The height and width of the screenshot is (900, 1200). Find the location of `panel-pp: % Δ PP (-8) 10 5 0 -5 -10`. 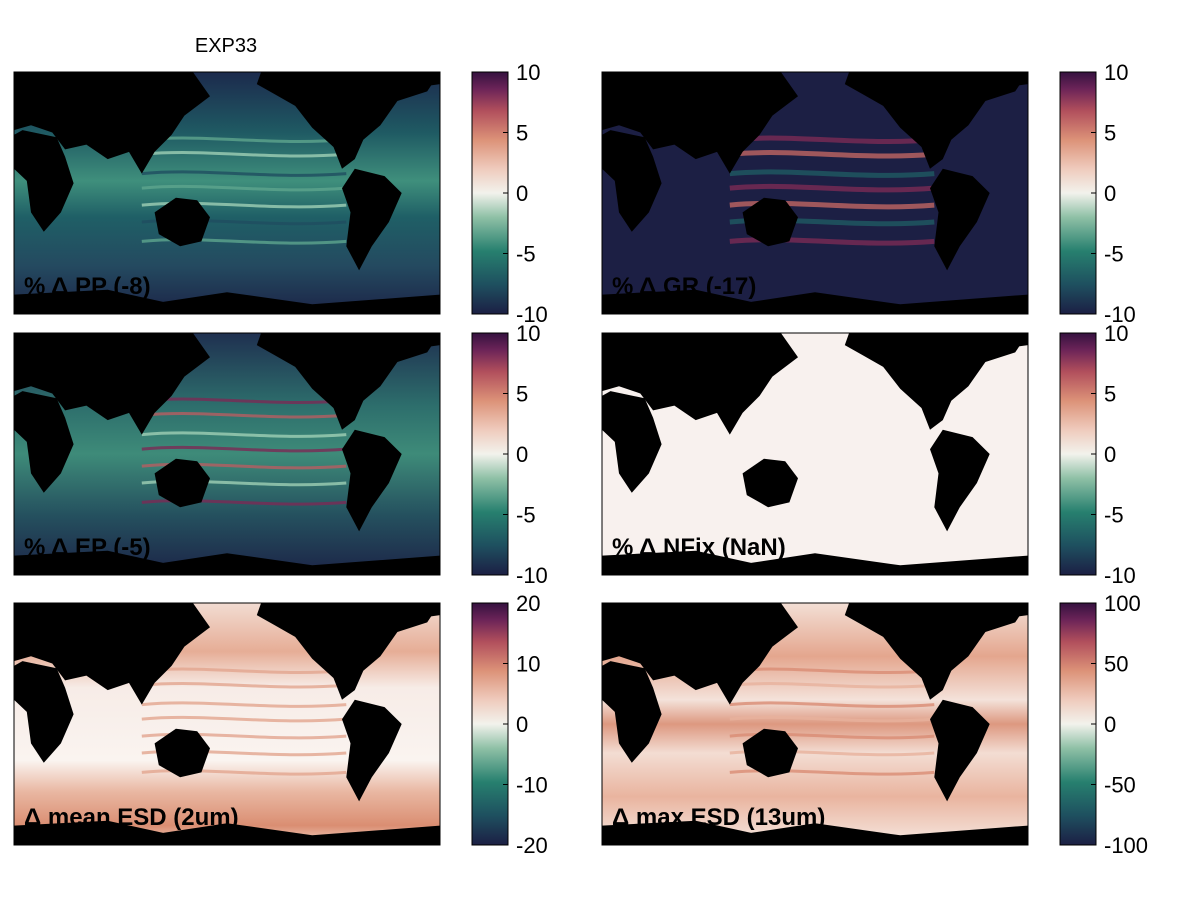

panel-pp: % Δ PP (-8) 10 5 0 -5 -10 is located at coordinates (280, 193).